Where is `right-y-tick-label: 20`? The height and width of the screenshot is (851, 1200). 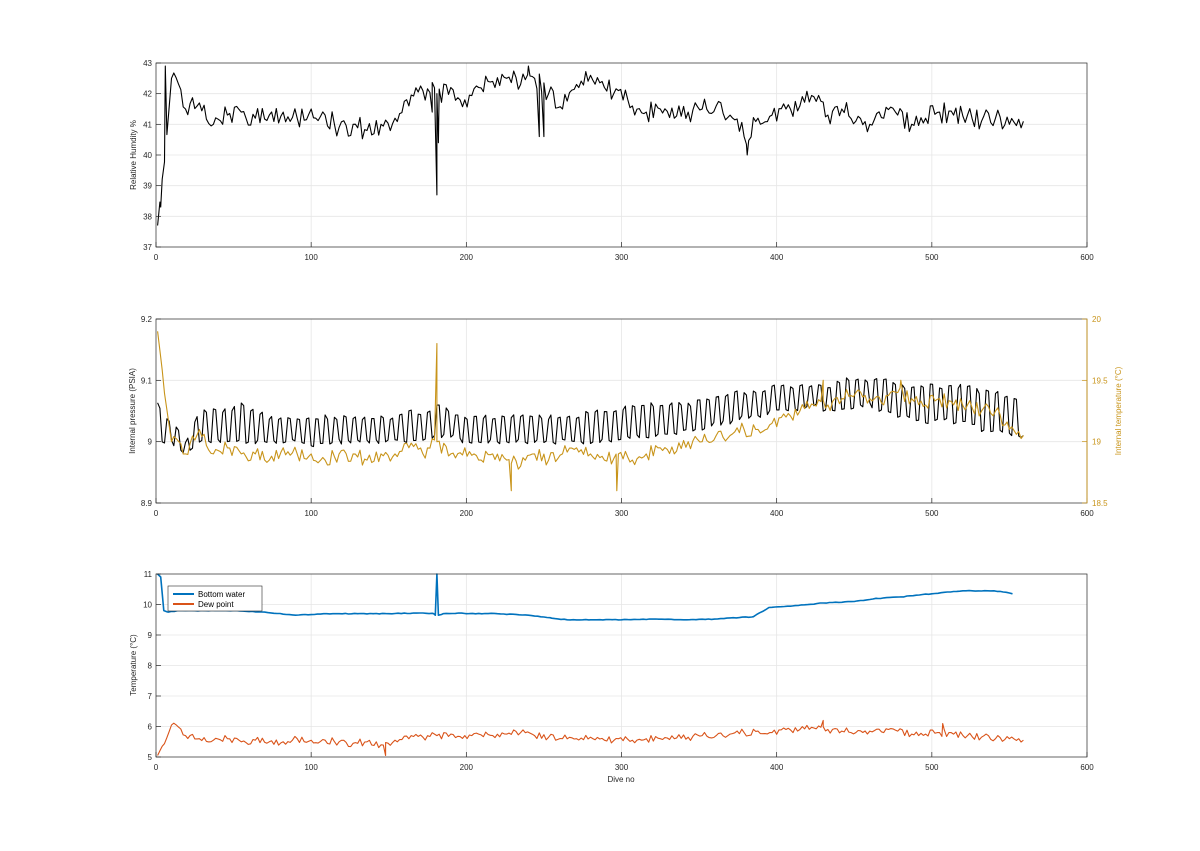
right-y-tick-label: 20 is located at coordinates (1096, 319).